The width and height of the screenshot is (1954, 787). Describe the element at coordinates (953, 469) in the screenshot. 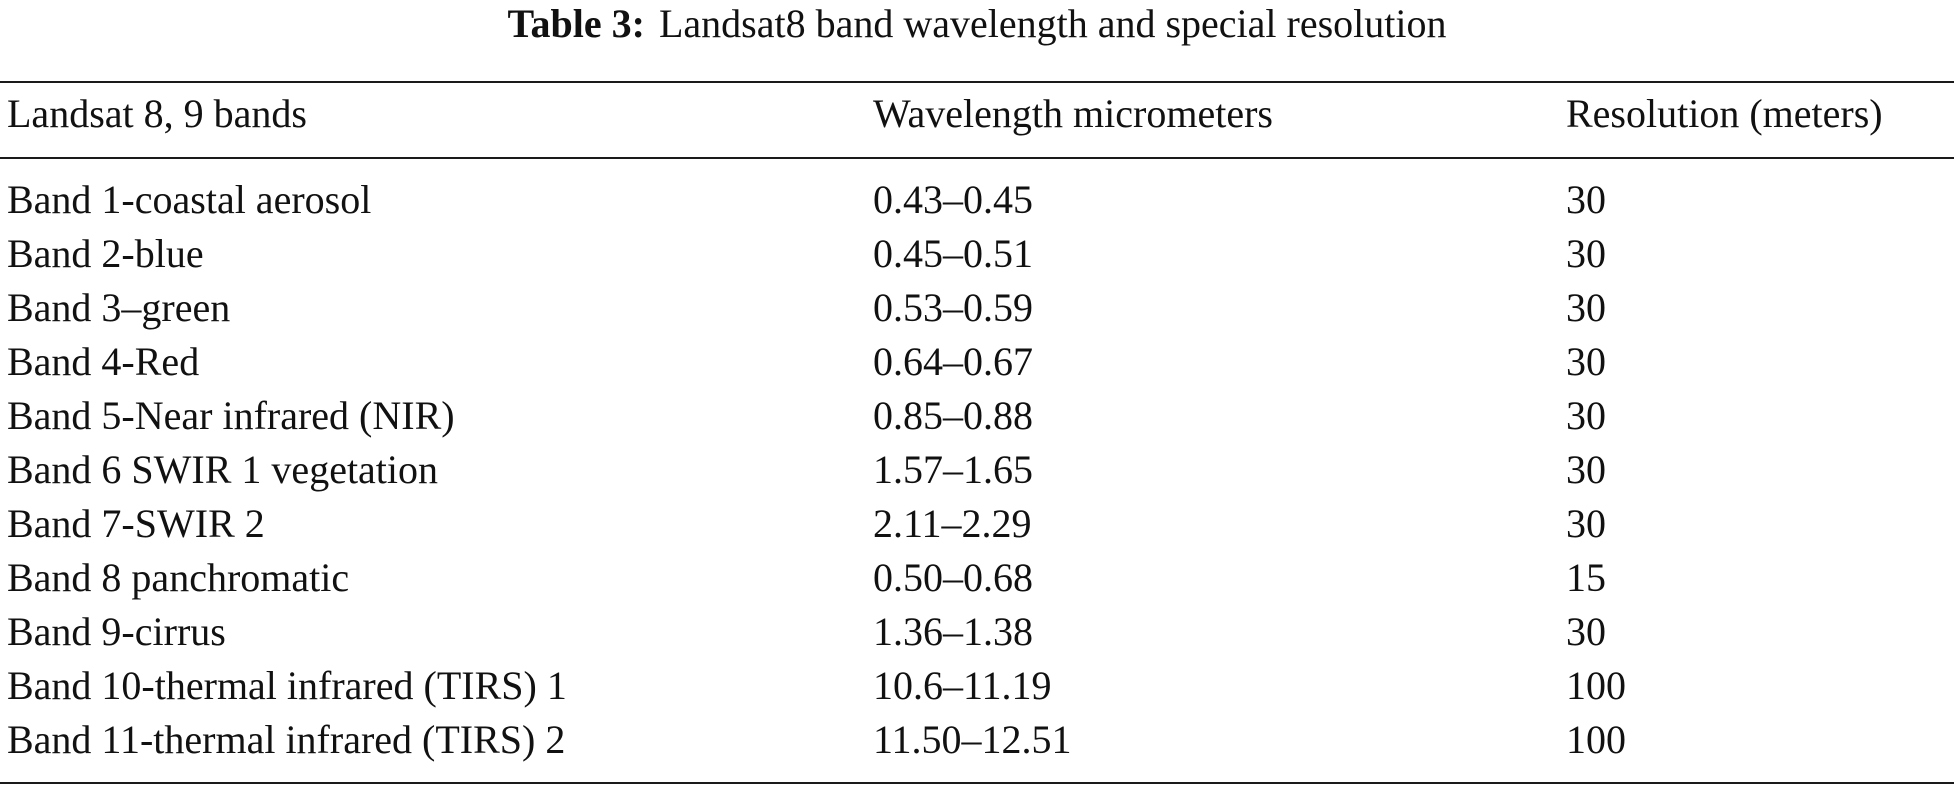

I see `wavelength-cell: 1.57–1.65` at that location.